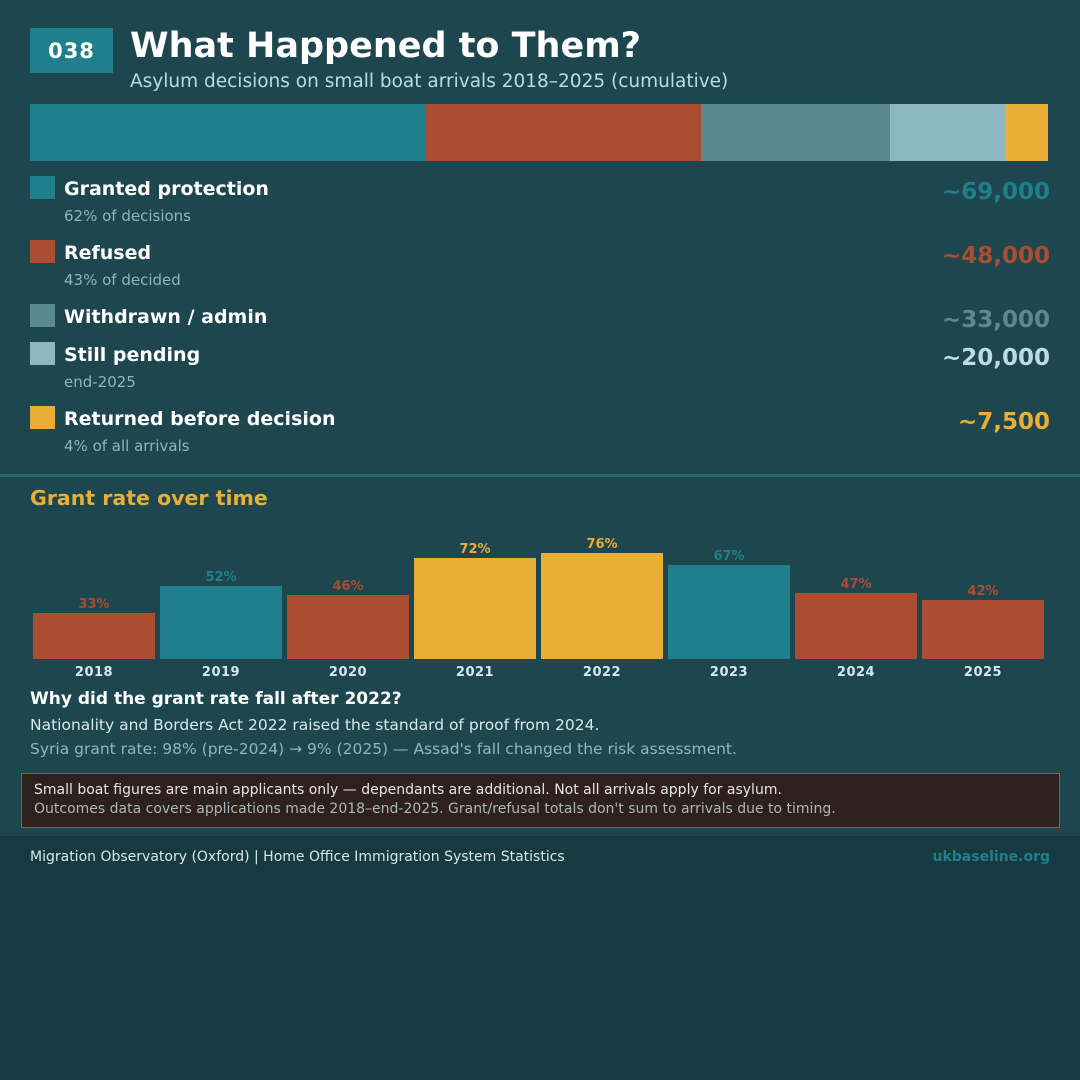 Image resolution: width=1080 pixels, height=1080 pixels. What do you see at coordinates (475, 672) in the screenshot?
I see `bar-category-label: 2021` at bounding box center [475, 672].